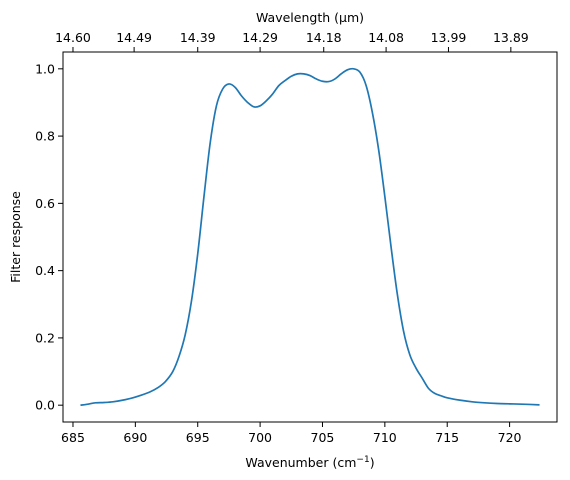  I want to click on top-tick-label: 13.99, so click(449, 37).